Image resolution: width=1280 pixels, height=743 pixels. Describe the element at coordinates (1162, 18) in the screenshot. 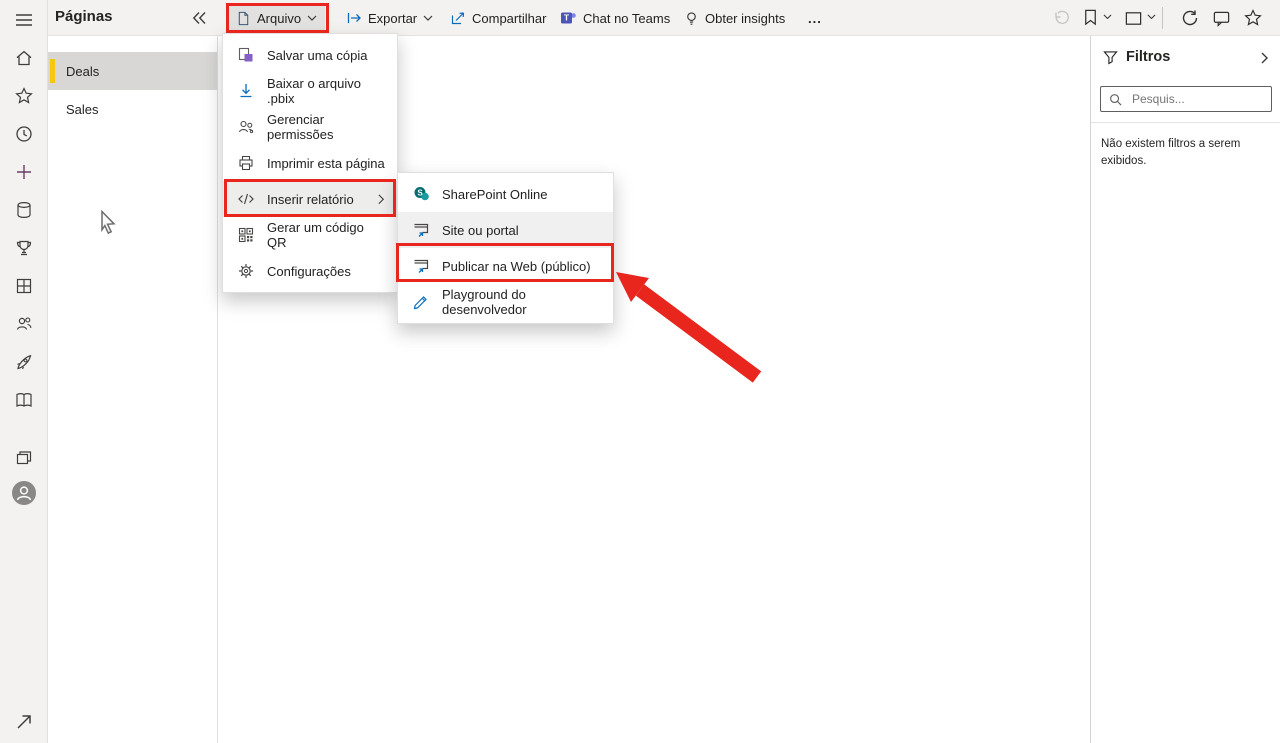

I see `toolbar-divider` at that location.